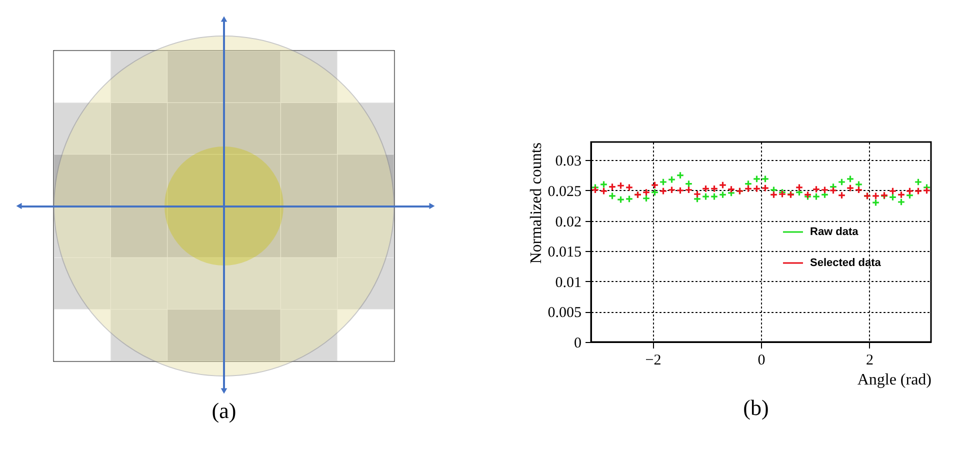 The image size is (974, 462). Describe the element at coordinates (756, 407) in the screenshot. I see `text: (b)` at that location.